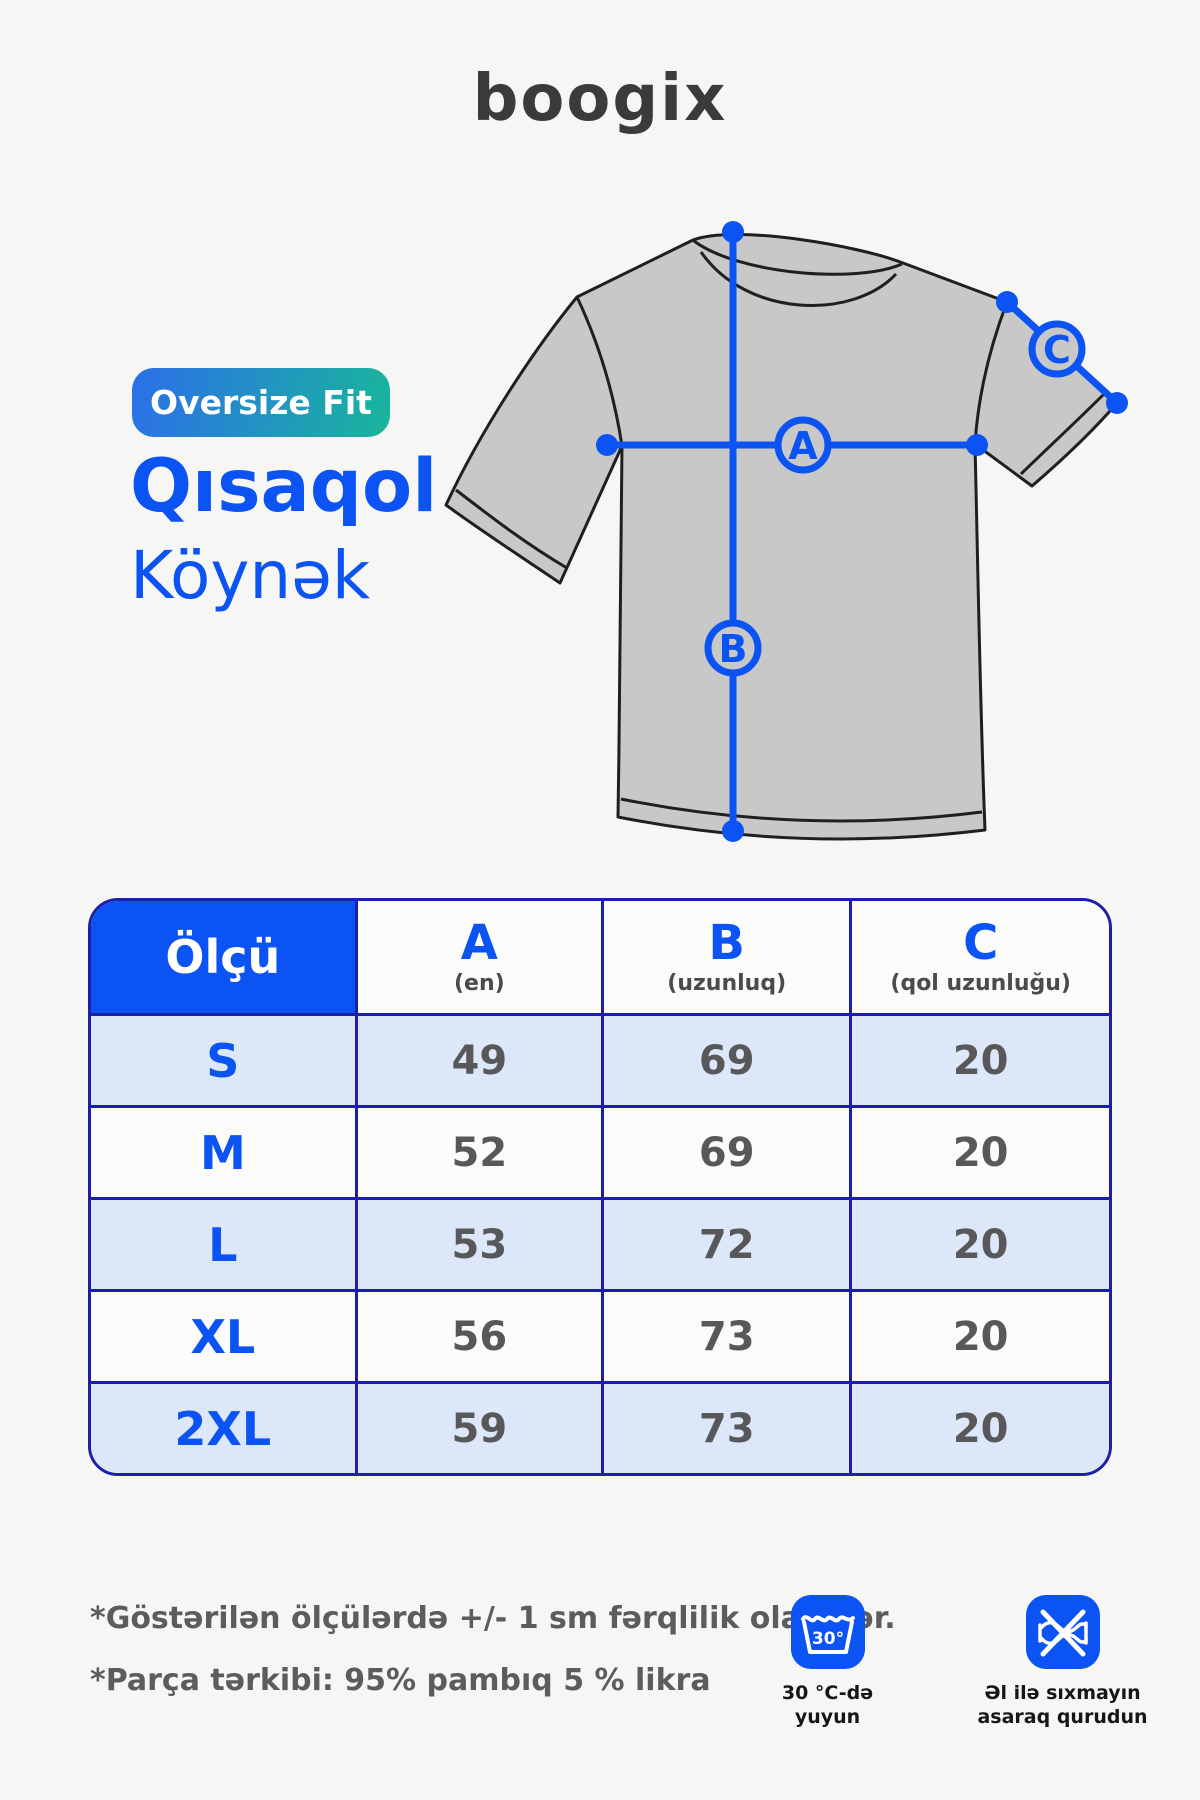 Image resolution: width=1200 pixels, height=1800 pixels. I want to click on product-title-line1: Qısaqol, so click(284, 486).